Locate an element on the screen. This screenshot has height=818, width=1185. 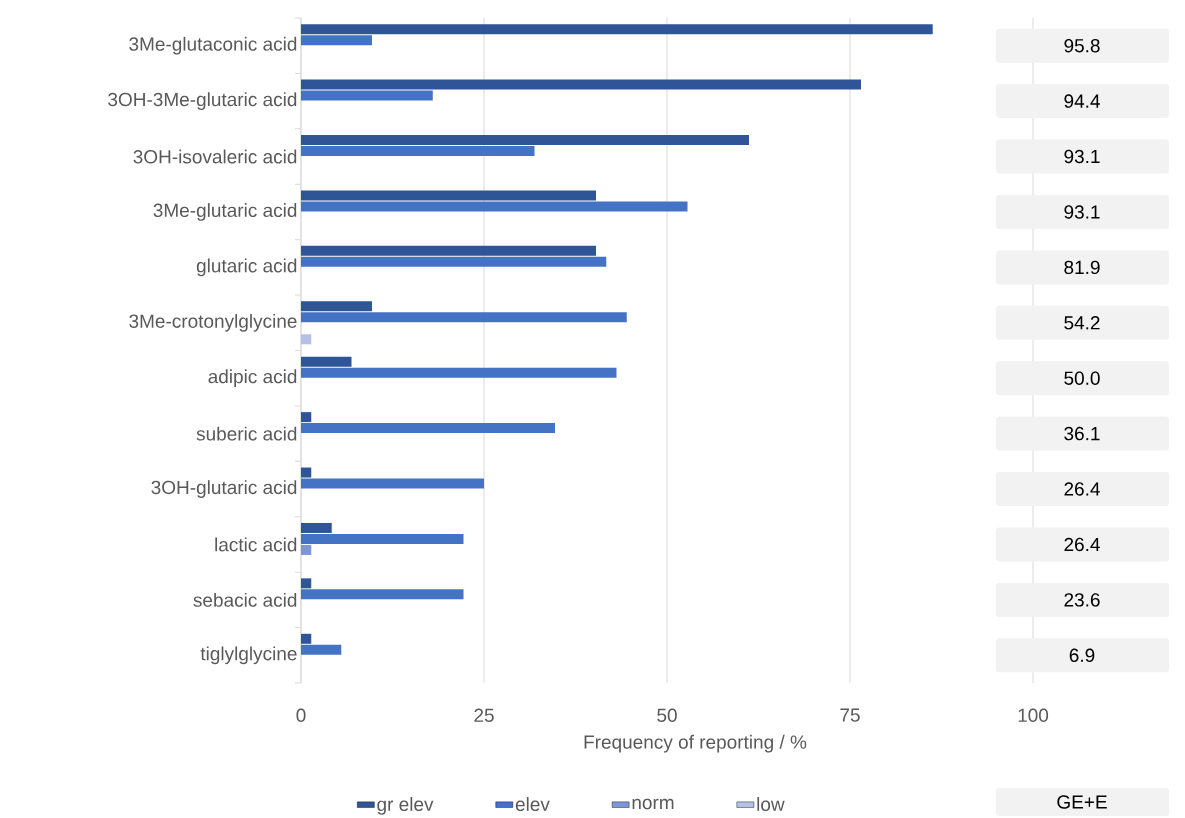
y-tick-label: 3Me-crotonylglycine is located at coordinates (213, 322).